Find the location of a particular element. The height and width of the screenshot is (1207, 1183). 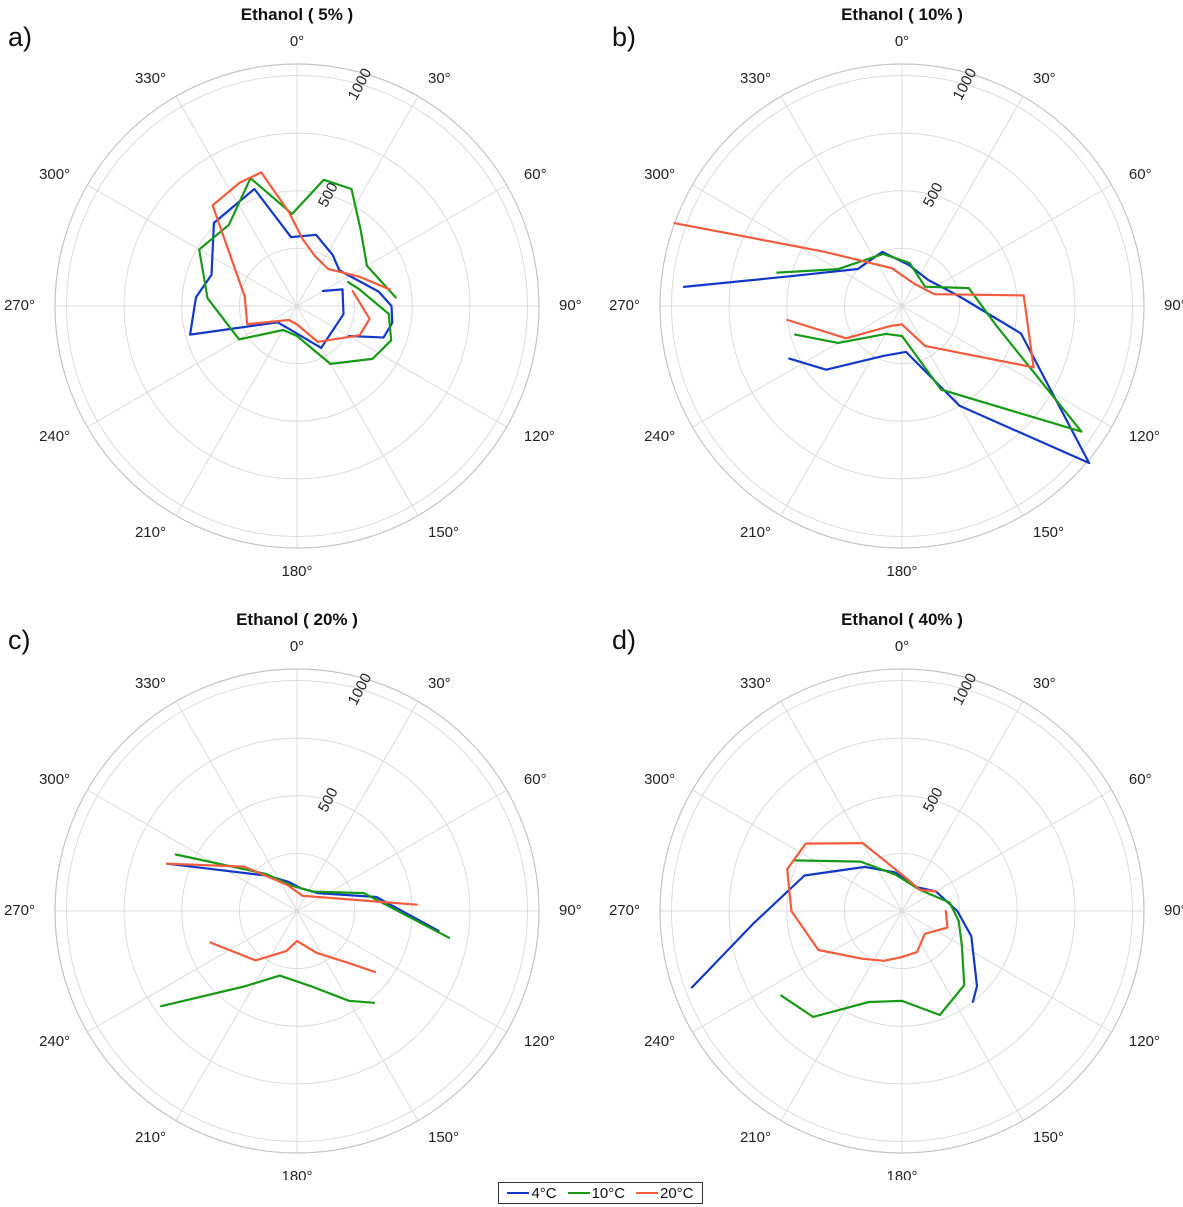

legend-item-4c: 4°C is located at coordinates (532, 1193).